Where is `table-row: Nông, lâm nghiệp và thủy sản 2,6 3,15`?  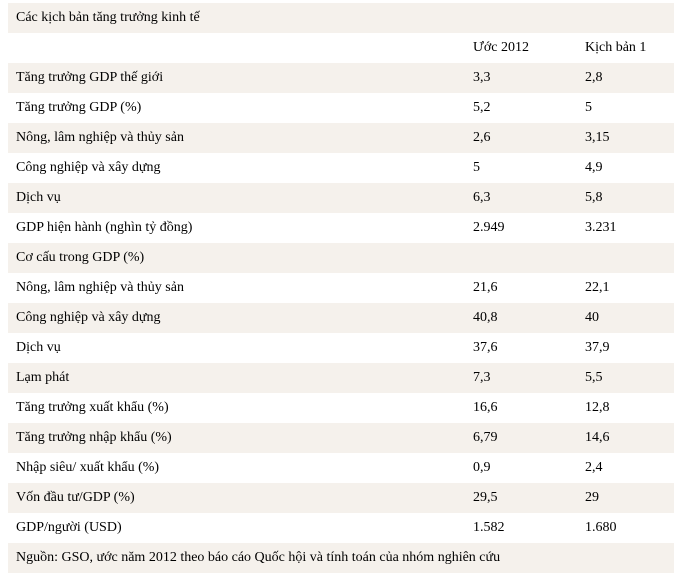 table-row: Nông, lâm nghiệp và thủy sản 2,6 3,15 is located at coordinates (341, 138).